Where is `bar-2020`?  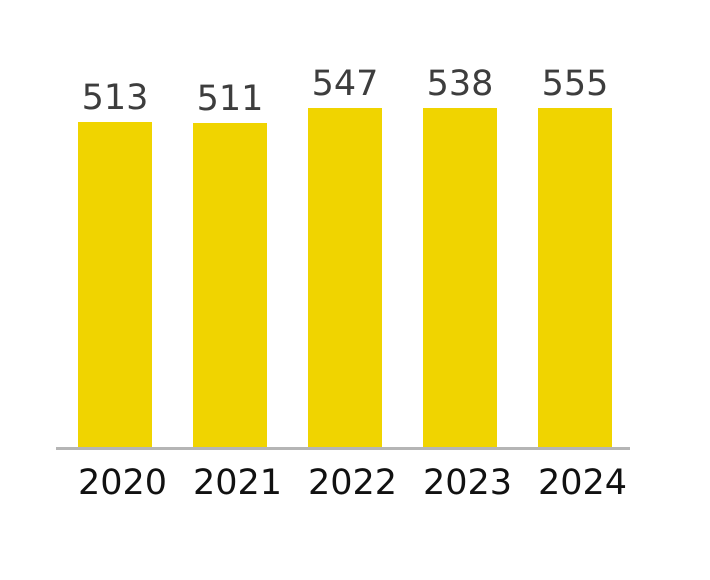 bar-2020 is located at coordinates (115, 284).